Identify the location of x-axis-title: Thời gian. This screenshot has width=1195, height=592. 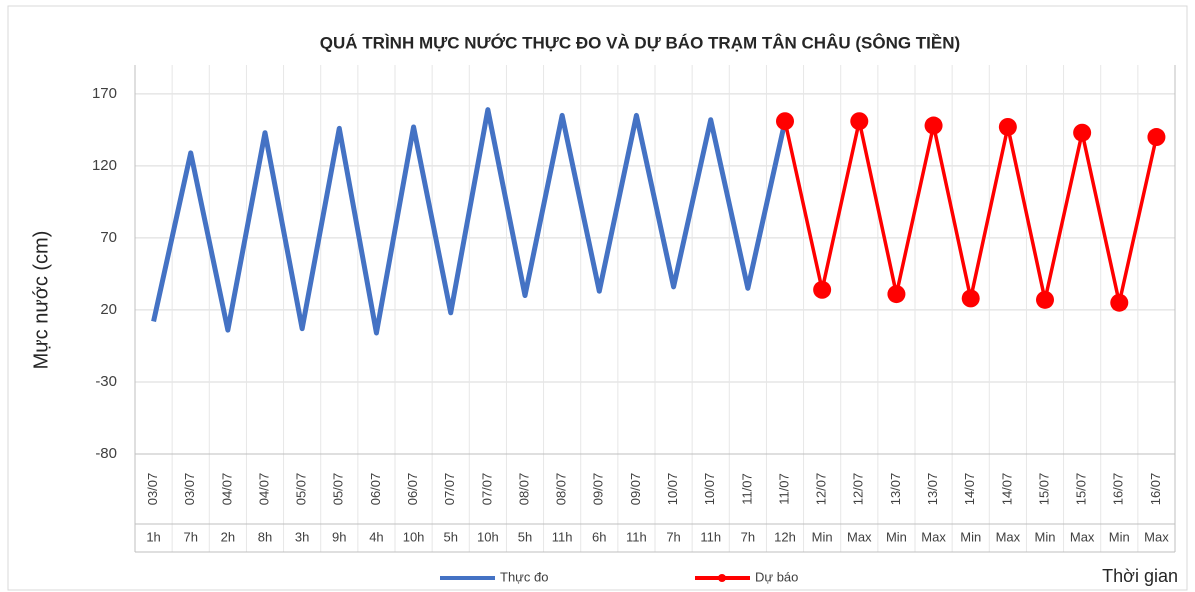
(1140, 576).